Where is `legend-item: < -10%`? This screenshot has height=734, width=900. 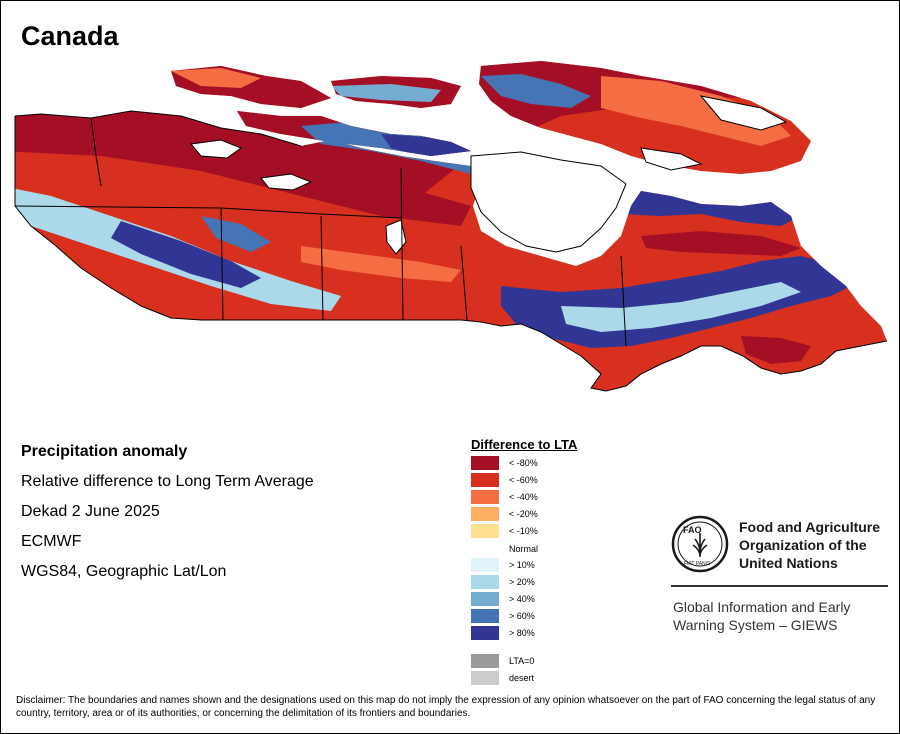
legend-item: < -10% is located at coordinates (551, 532).